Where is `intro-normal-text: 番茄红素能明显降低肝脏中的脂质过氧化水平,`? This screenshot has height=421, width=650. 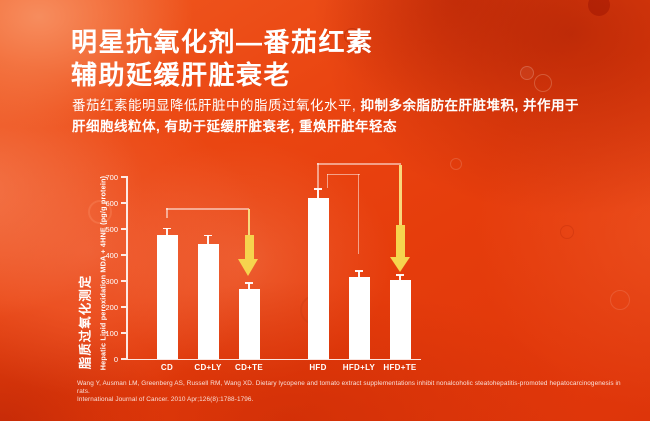
intro-normal-text: 番茄红素能明显降低肝脏中的脂质过氧化水平, is located at coordinates (216, 105).